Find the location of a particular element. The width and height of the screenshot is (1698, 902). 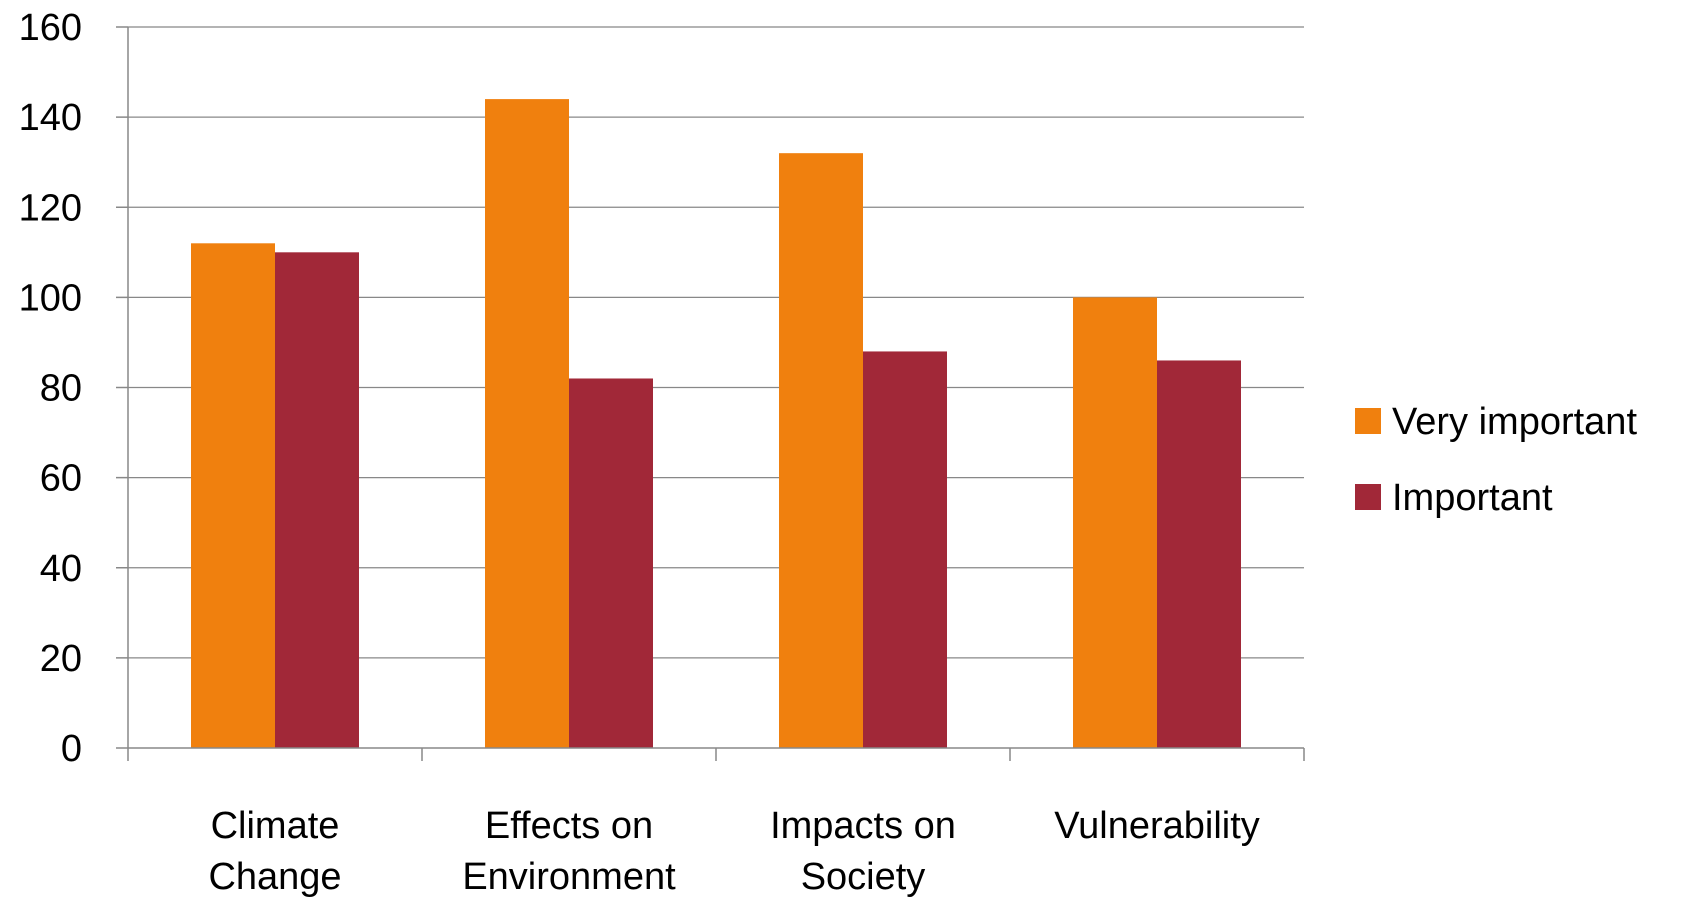

y-tick-label: 0 is located at coordinates (71, 749).